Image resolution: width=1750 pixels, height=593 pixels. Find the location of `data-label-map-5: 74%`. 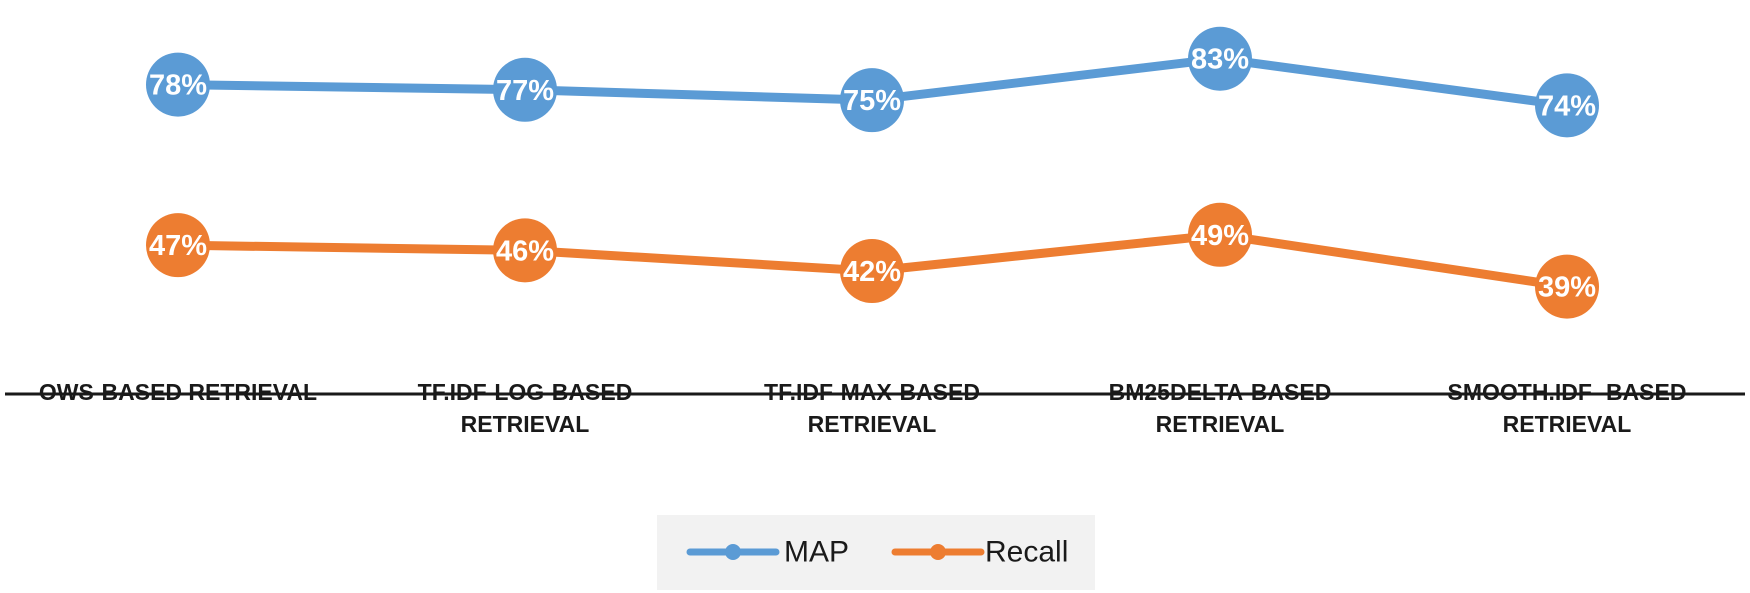

data-label-map-5: 74% is located at coordinates (1567, 106).